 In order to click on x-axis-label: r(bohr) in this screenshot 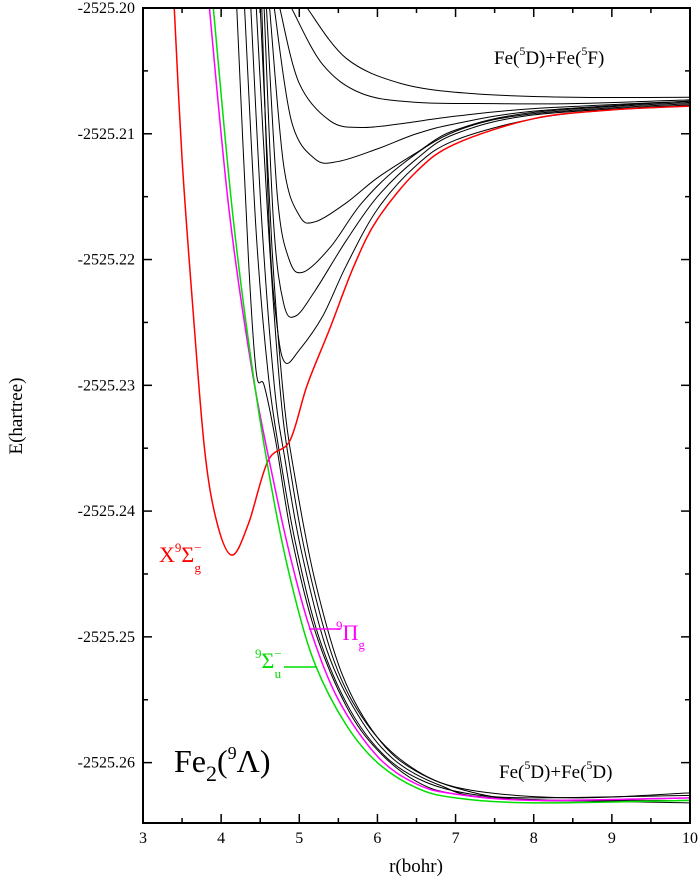, I will do `click(416, 866)`.